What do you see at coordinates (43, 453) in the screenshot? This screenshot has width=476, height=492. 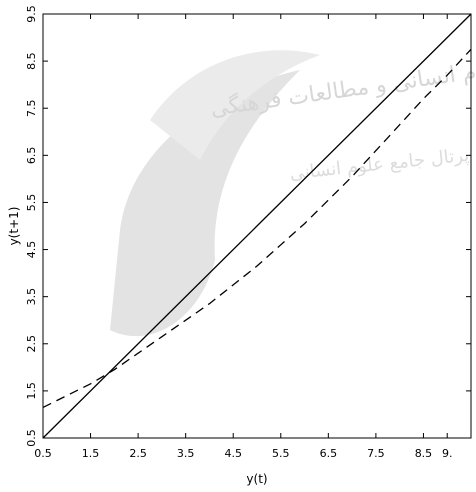 I see `x-tick-label: 0.5` at bounding box center [43, 453].